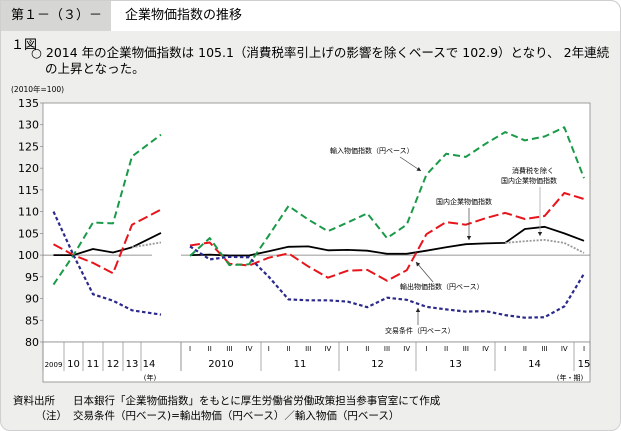  Describe the element at coordinates (28, 190) in the screenshot. I see `y-tick-label: 115` at that location.